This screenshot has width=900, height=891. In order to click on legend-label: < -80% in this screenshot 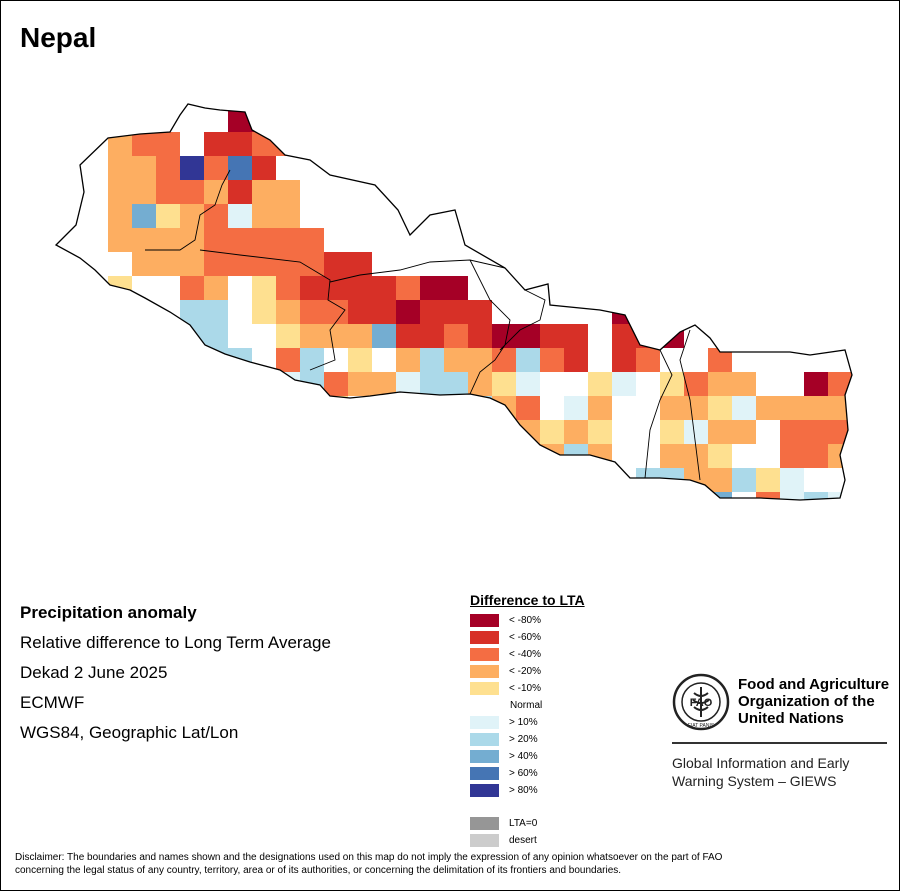, I will do `click(525, 620)`.